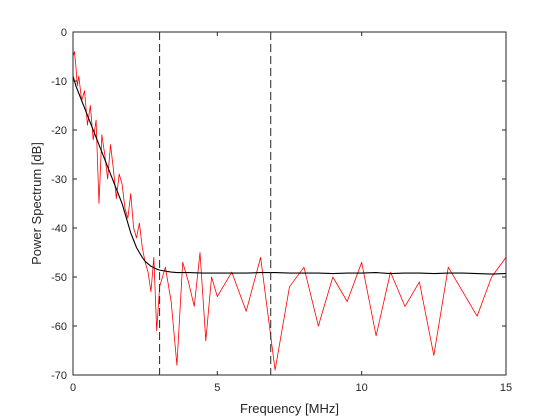 The height and width of the screenshot is (420, 560). Describe the element at coordinates (64, 33) in the screenshot. I see `y-tick-label: 0` at that location.